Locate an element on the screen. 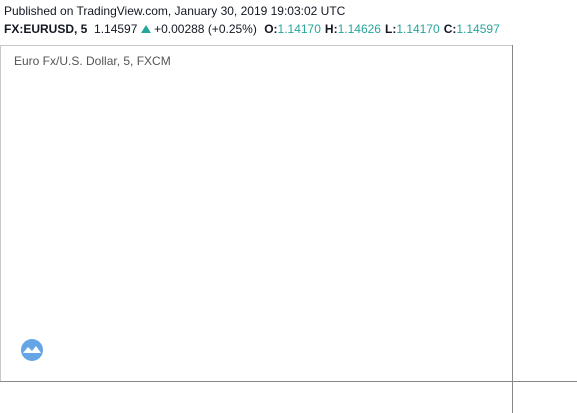 This screenshot has height=413, width=577. ohlc-value: 1.14626 is located at coordinates (359, 29).